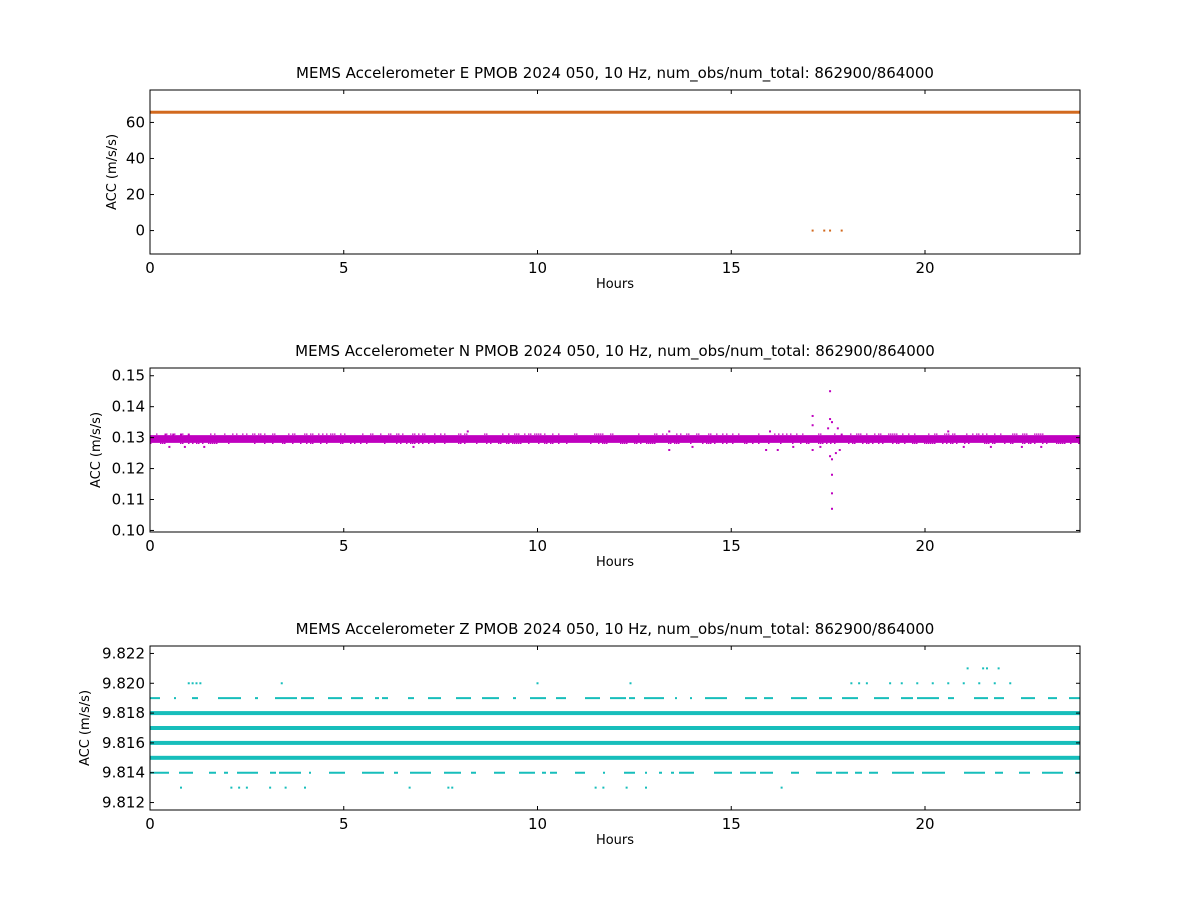 Image resolution: width=1200 pixels, height=900 pixels. Describe the element at coordinates (140, 231) in the screenshot. I see `y-tick-label: 0` at that location.